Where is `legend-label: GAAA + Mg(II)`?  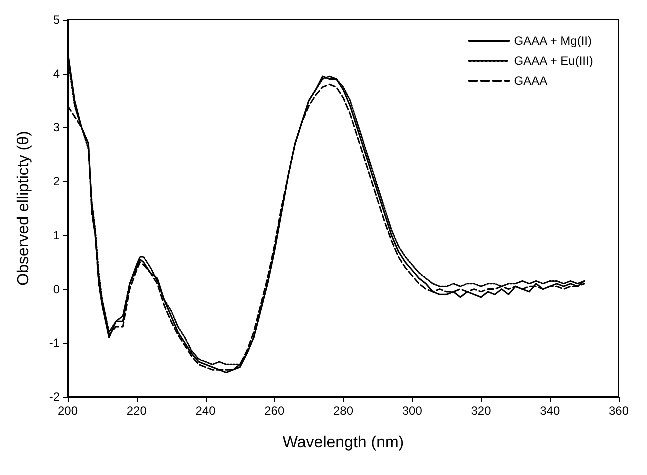 legend-label: GAAA + Mg(II) is located at coordinates (553, 41).